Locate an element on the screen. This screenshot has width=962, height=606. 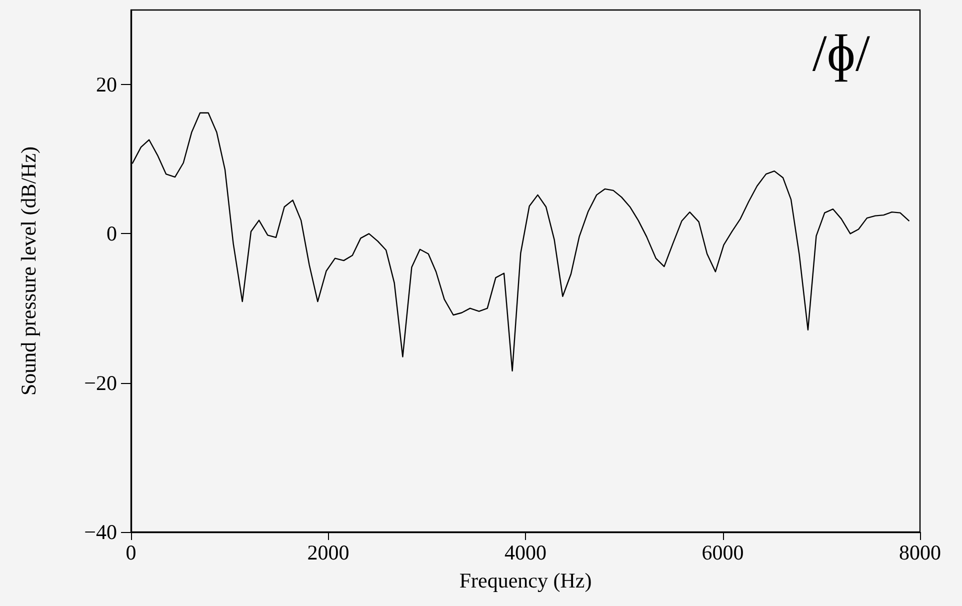
y-axis-title: Sound pressure level (dB/Hz) is located at coordinates (28, 271).